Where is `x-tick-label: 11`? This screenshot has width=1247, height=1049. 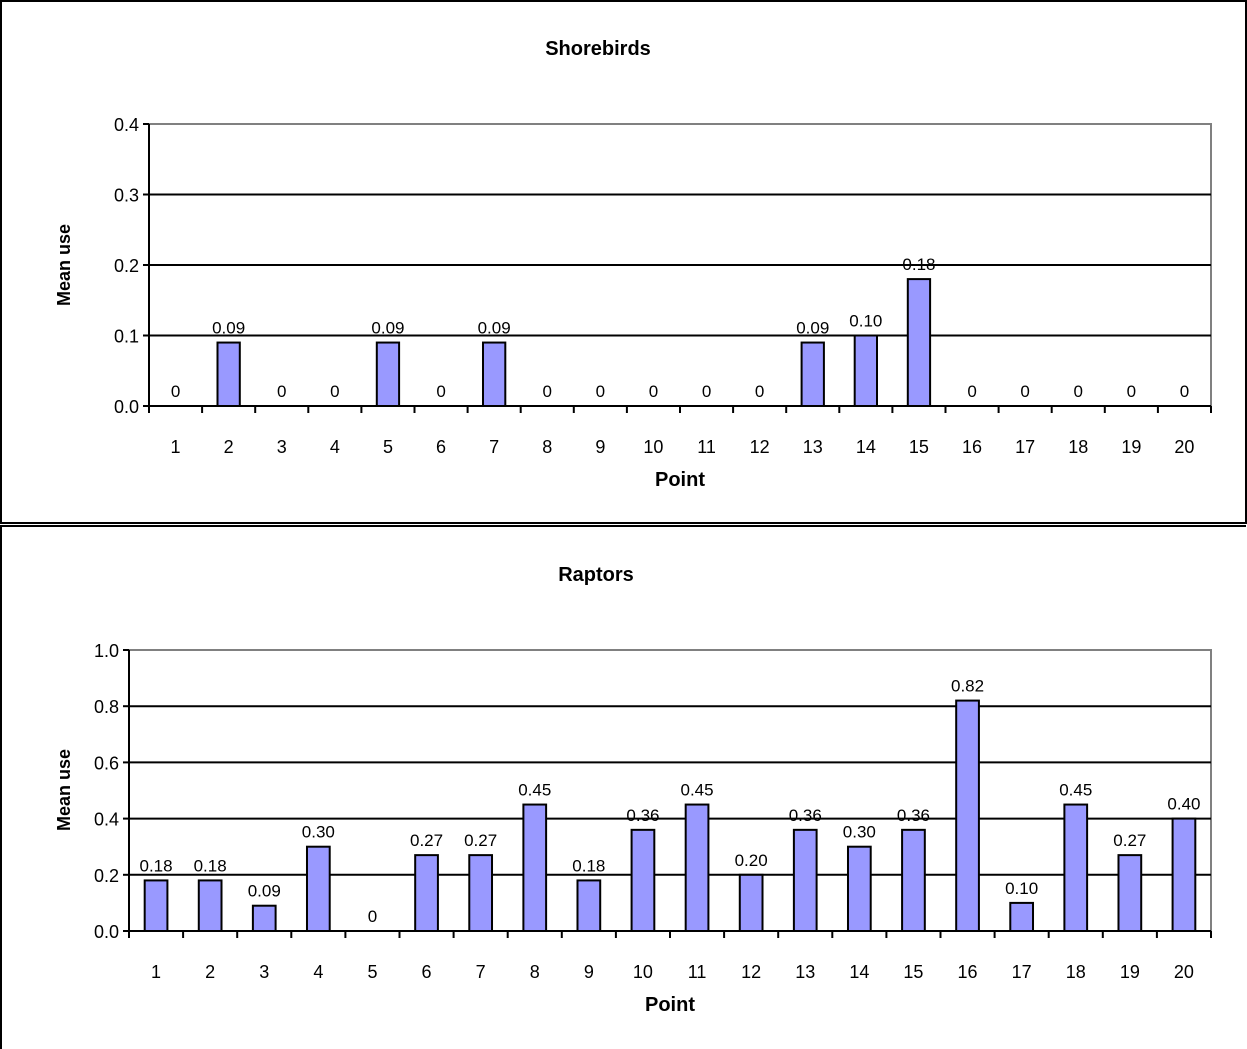 x-tick-label: 11 is located at coordinates (706, 447).